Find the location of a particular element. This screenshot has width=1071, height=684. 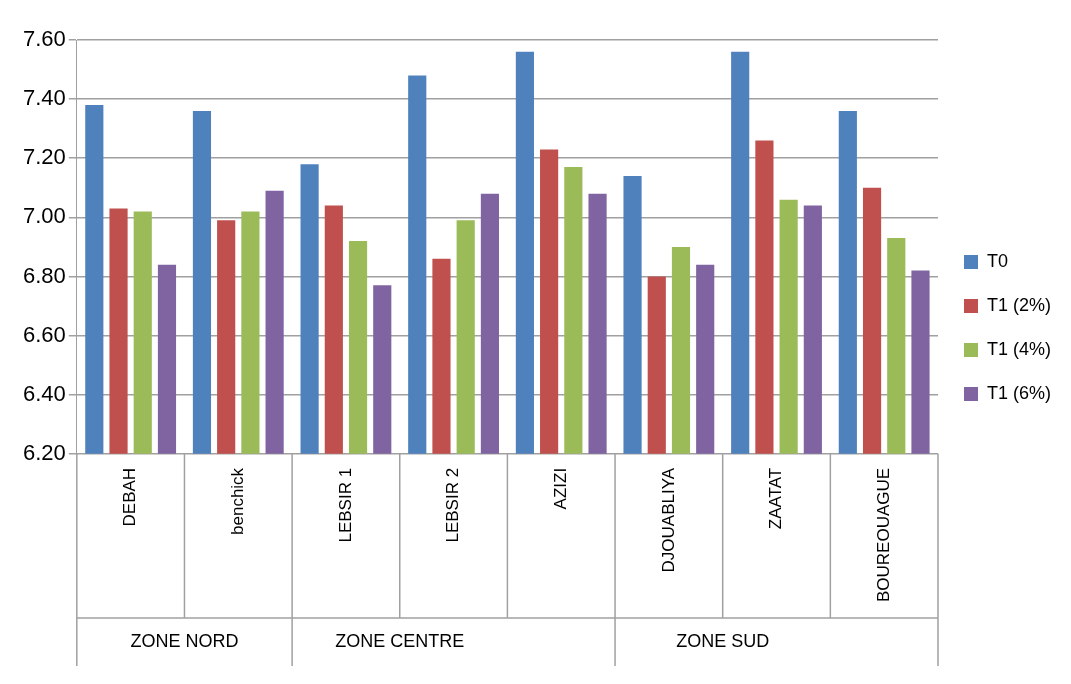

y-tick-label: 7.60 is located at coordinates (44, 39).